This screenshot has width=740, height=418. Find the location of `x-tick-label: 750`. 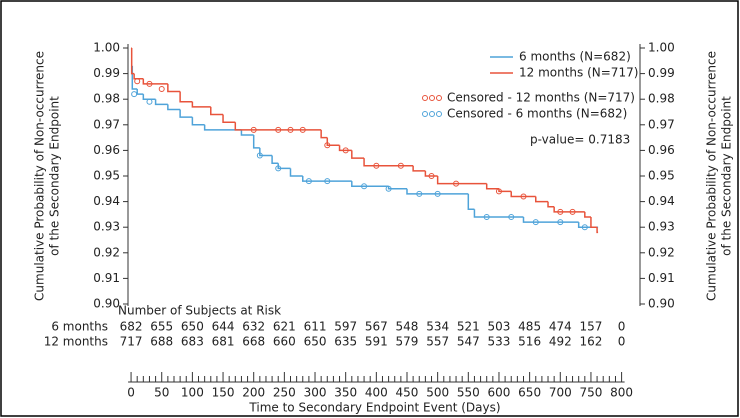

x-tick-label: 750 is located at coordinates (590, 393).